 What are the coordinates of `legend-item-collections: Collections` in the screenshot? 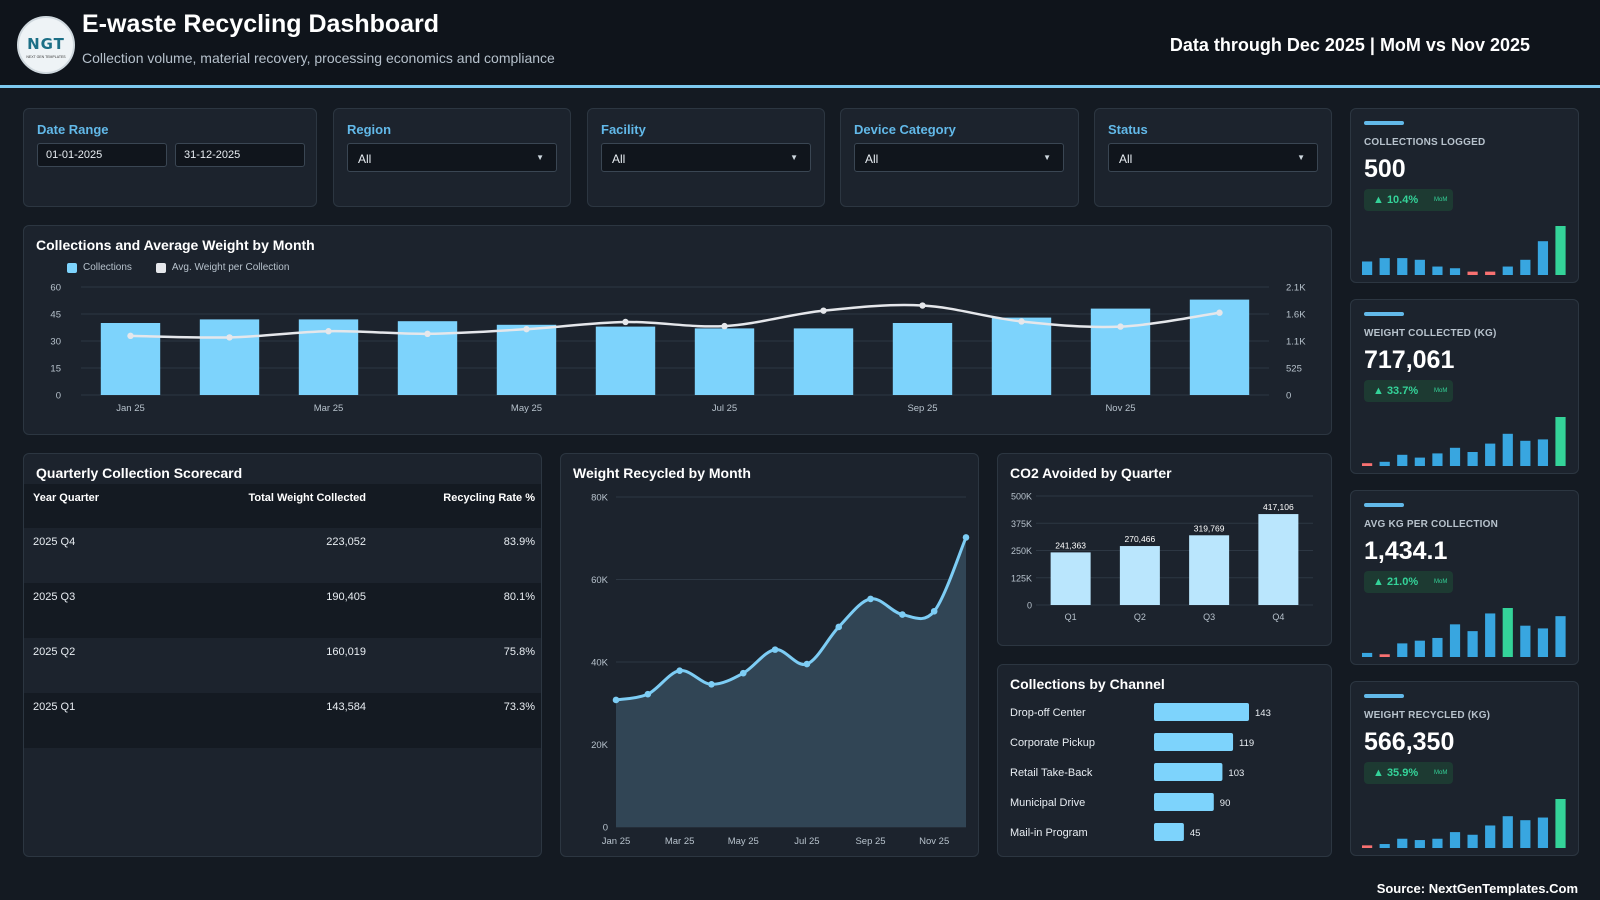 It's located at (99, 267).